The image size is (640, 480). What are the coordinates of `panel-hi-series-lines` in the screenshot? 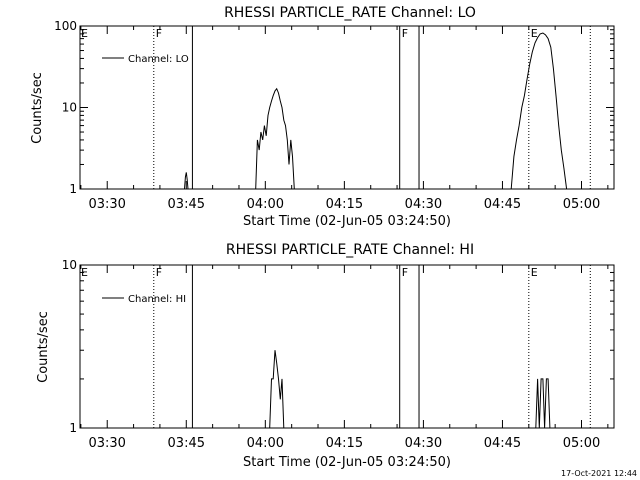 It's located at (410, 389).